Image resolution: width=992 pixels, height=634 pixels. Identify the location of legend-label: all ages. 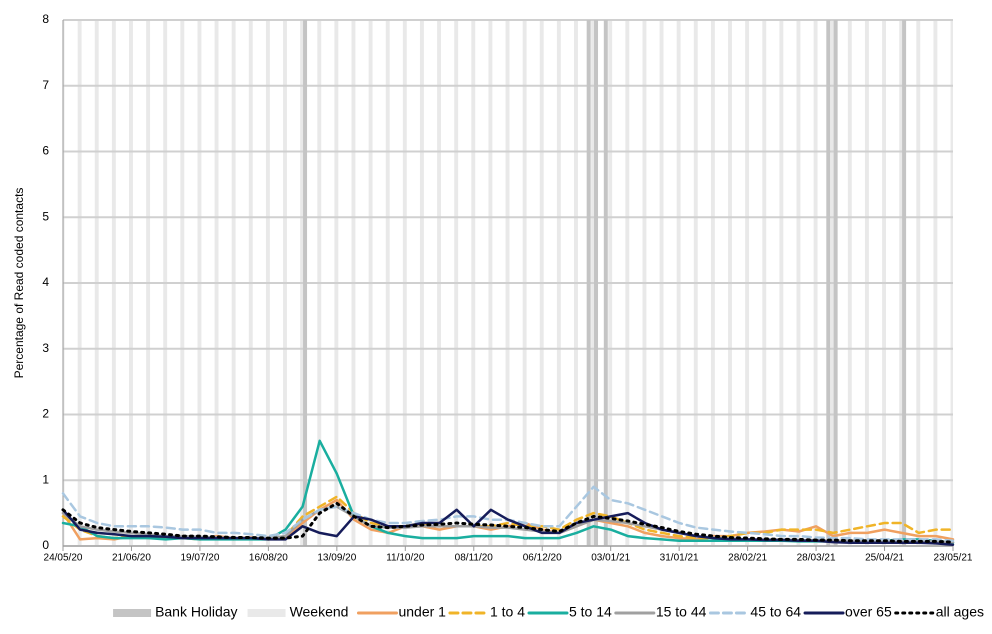
(960, 612).